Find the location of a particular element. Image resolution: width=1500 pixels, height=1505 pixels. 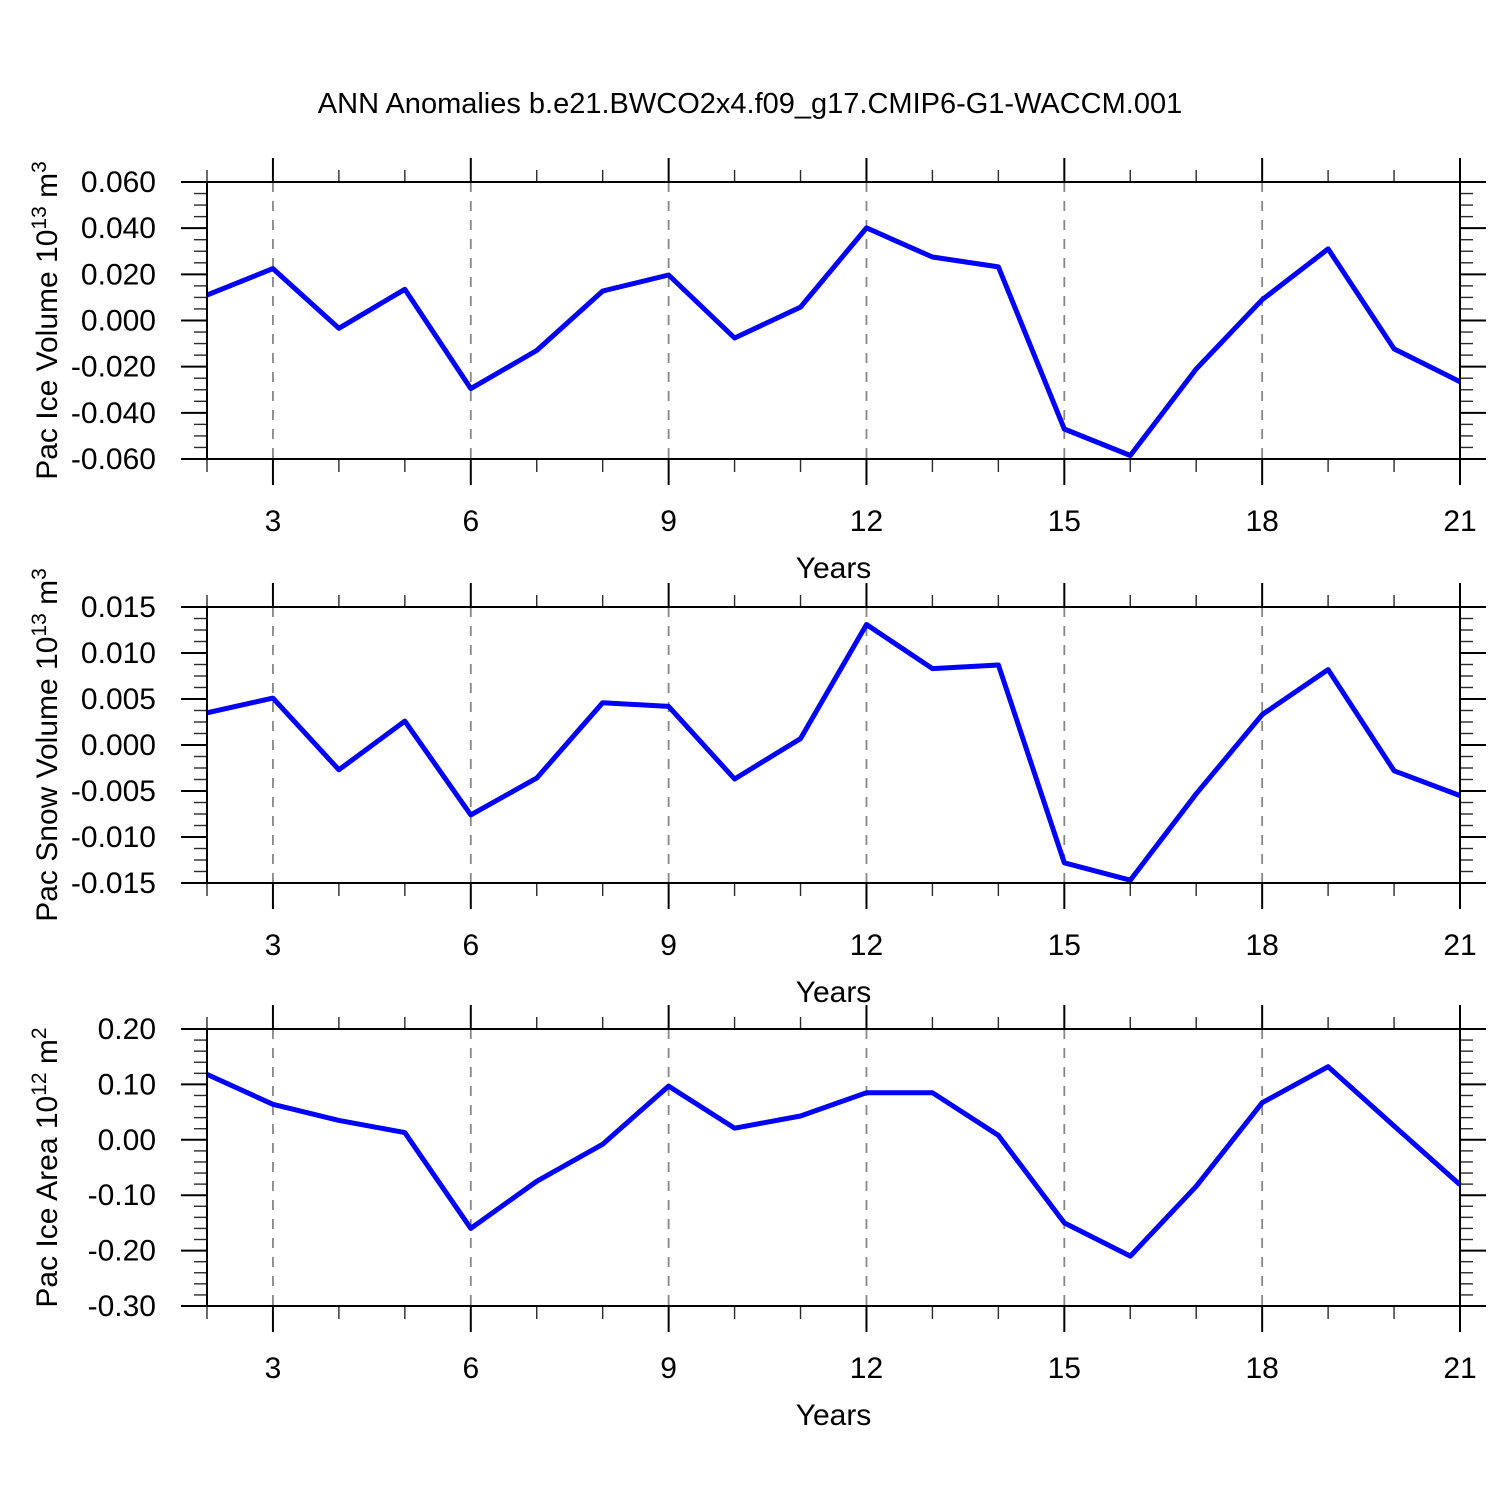

y-axis-title: Pac Ice Volume 1013 m3 is located at coordinates (46, 320).